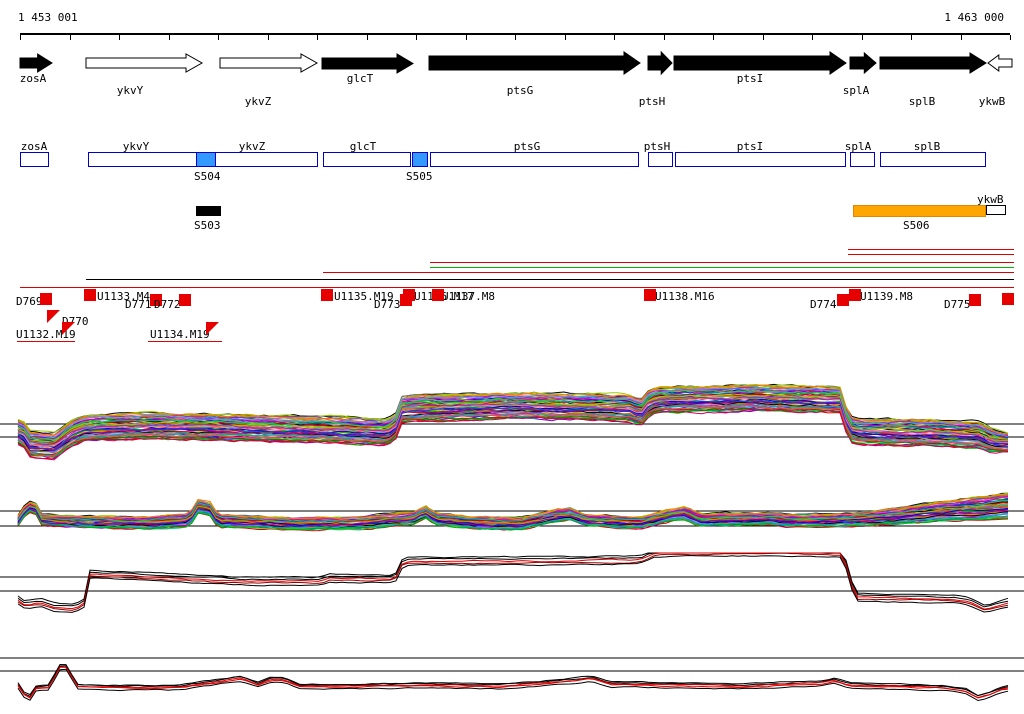  Describe the element at coordinates (996, 210) in the screenshot. I see `segment-ykwB` at that location.